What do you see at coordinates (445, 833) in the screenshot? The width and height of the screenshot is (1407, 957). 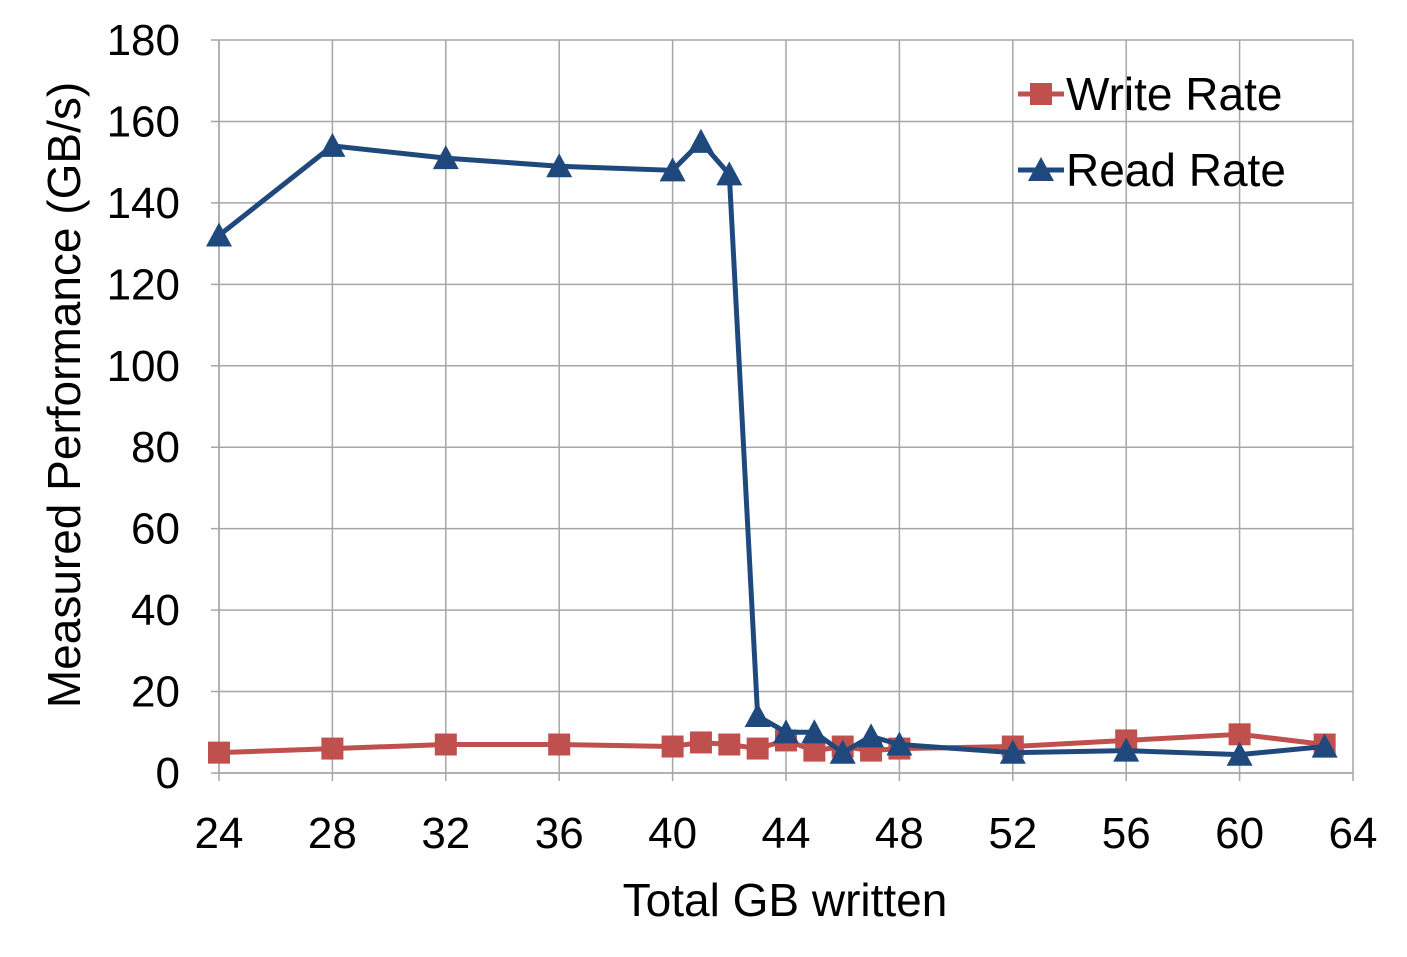 I see `x-tick-label: 32` at bounding box center [445, 833].